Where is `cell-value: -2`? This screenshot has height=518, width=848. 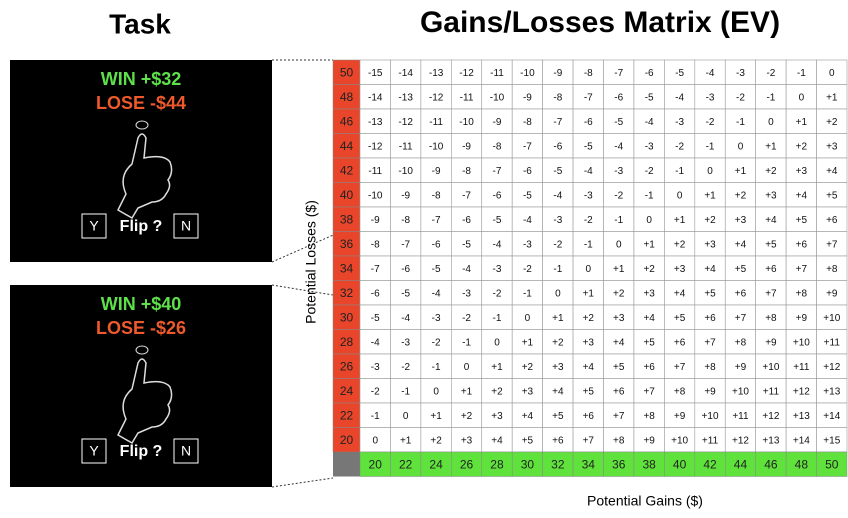
cell-value: -2 is located at coordinates (710, 122).